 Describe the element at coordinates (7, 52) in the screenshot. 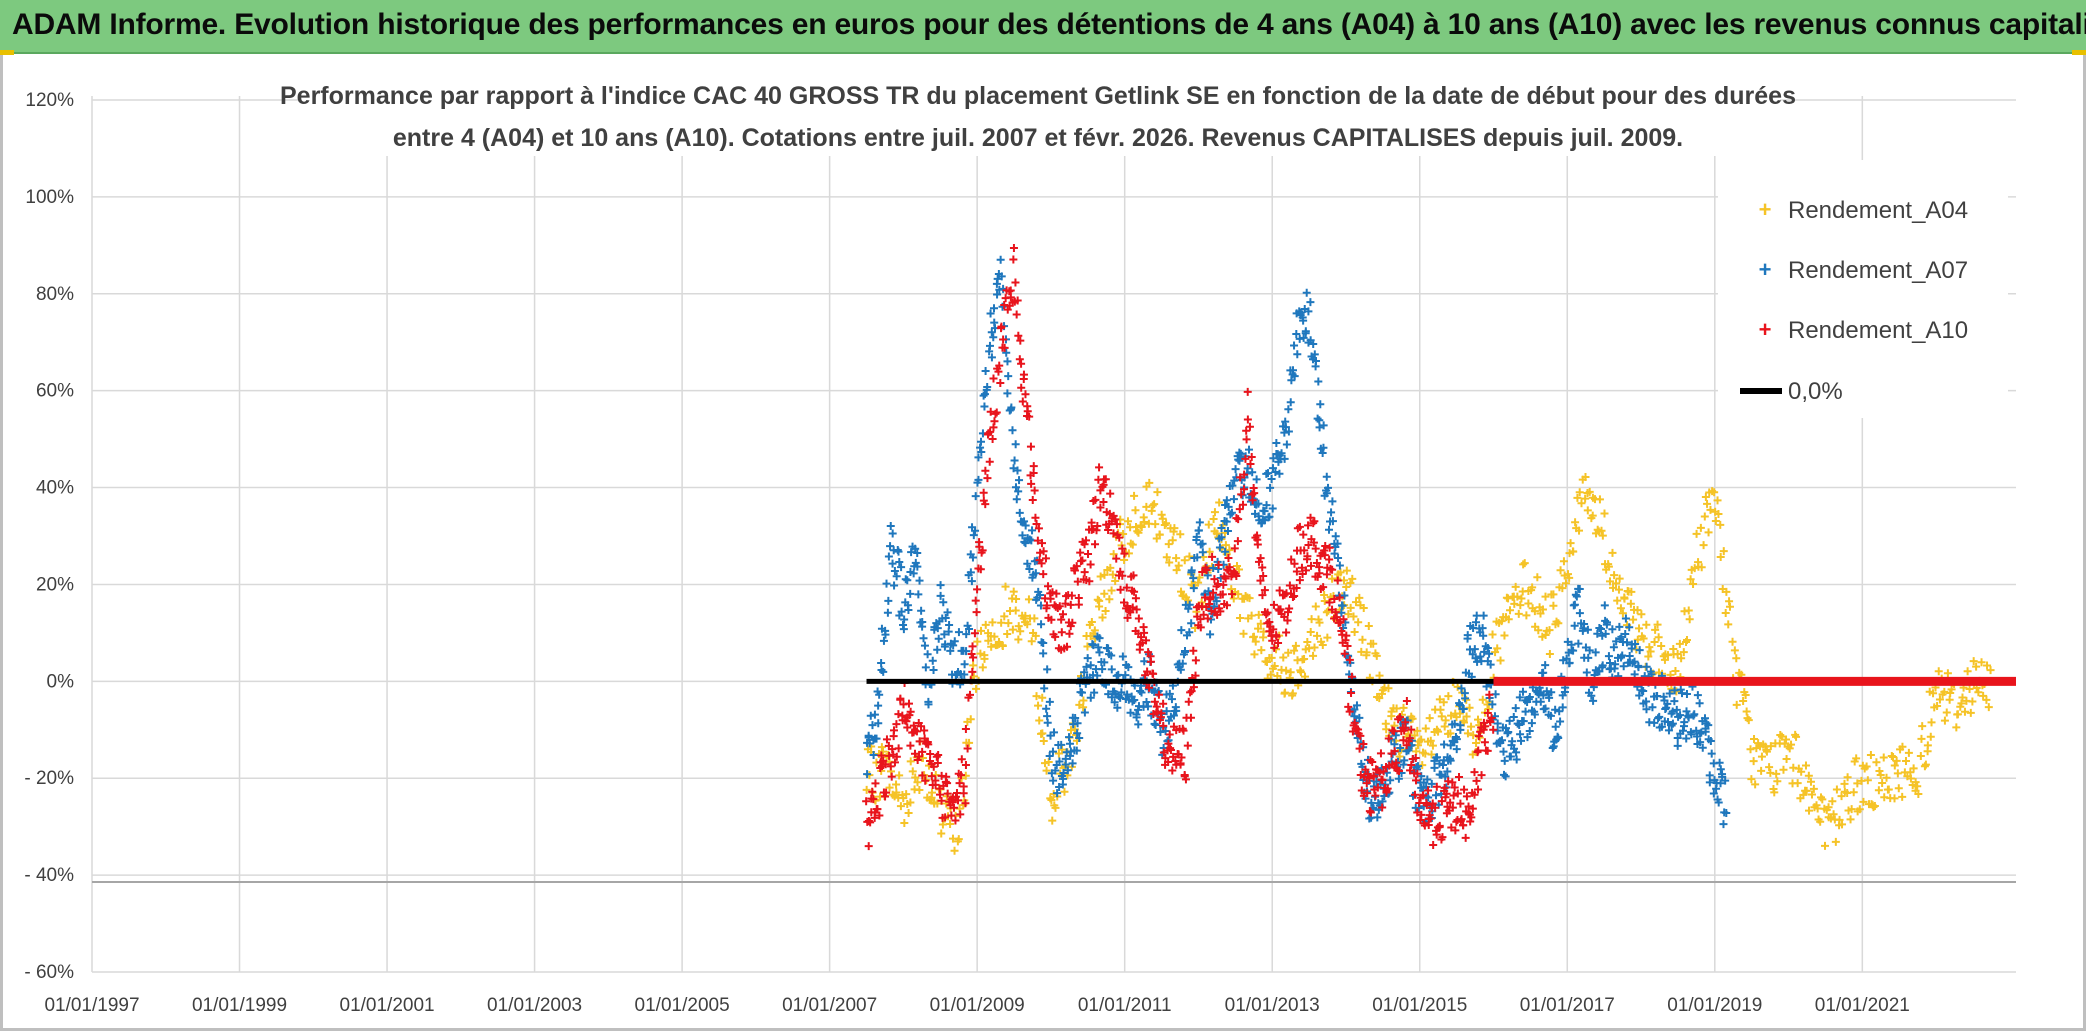

I see `banner-accent-left` at that location.